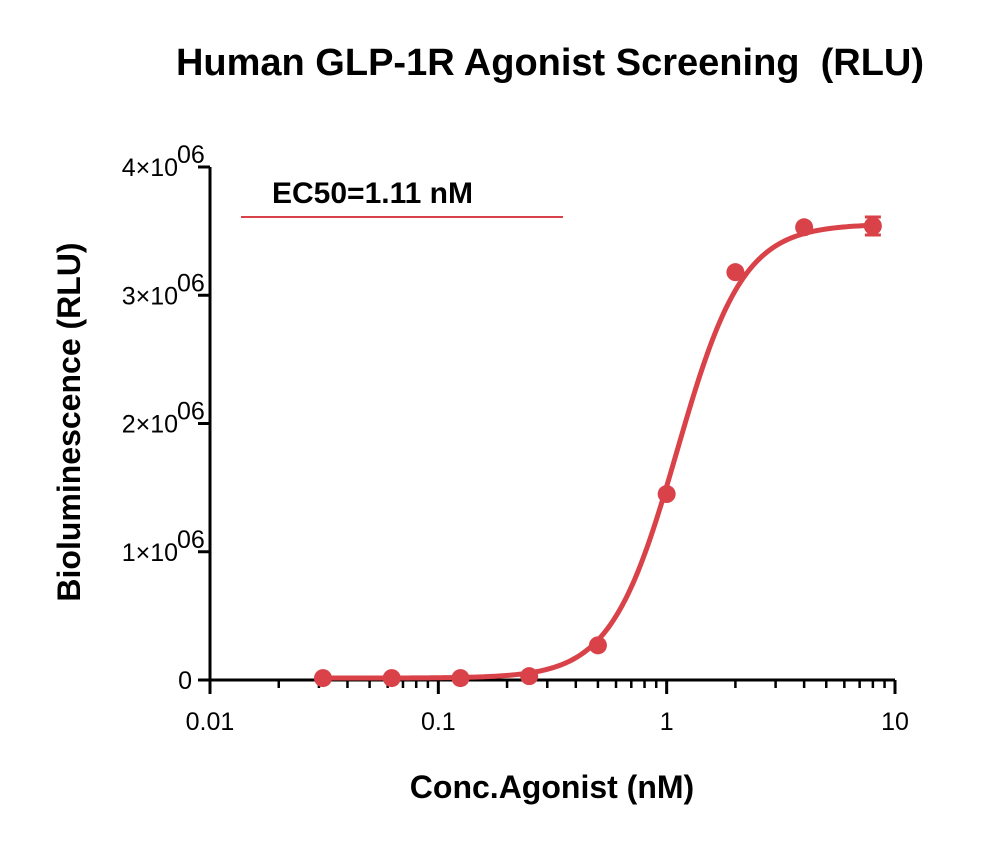 The width and height of the screenshot is (1000, 843). What do you see at coordinates (895, 722) in the screenshot?
I see `x-tick-label: 10` at bounding box center [895, 722].